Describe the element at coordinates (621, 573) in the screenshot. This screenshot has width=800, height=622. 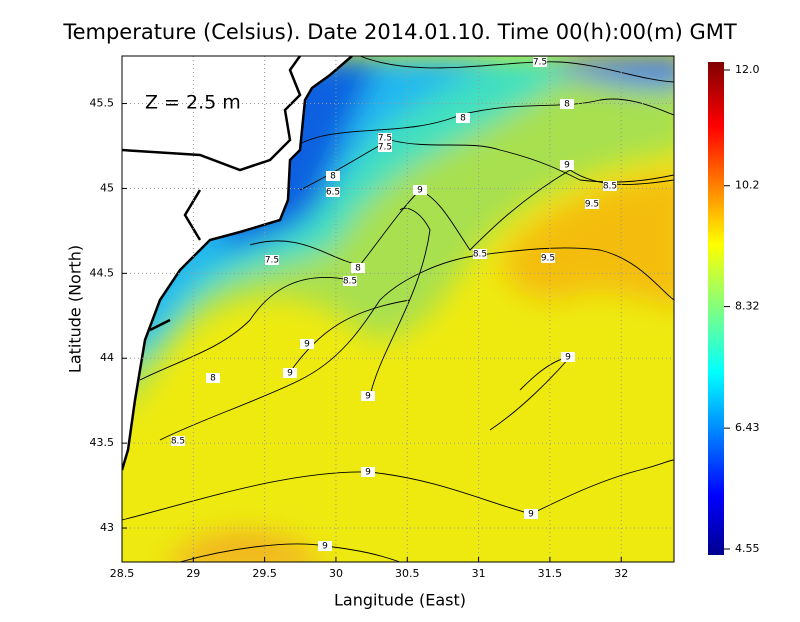
I see `x-tick-label: 32` at that location.